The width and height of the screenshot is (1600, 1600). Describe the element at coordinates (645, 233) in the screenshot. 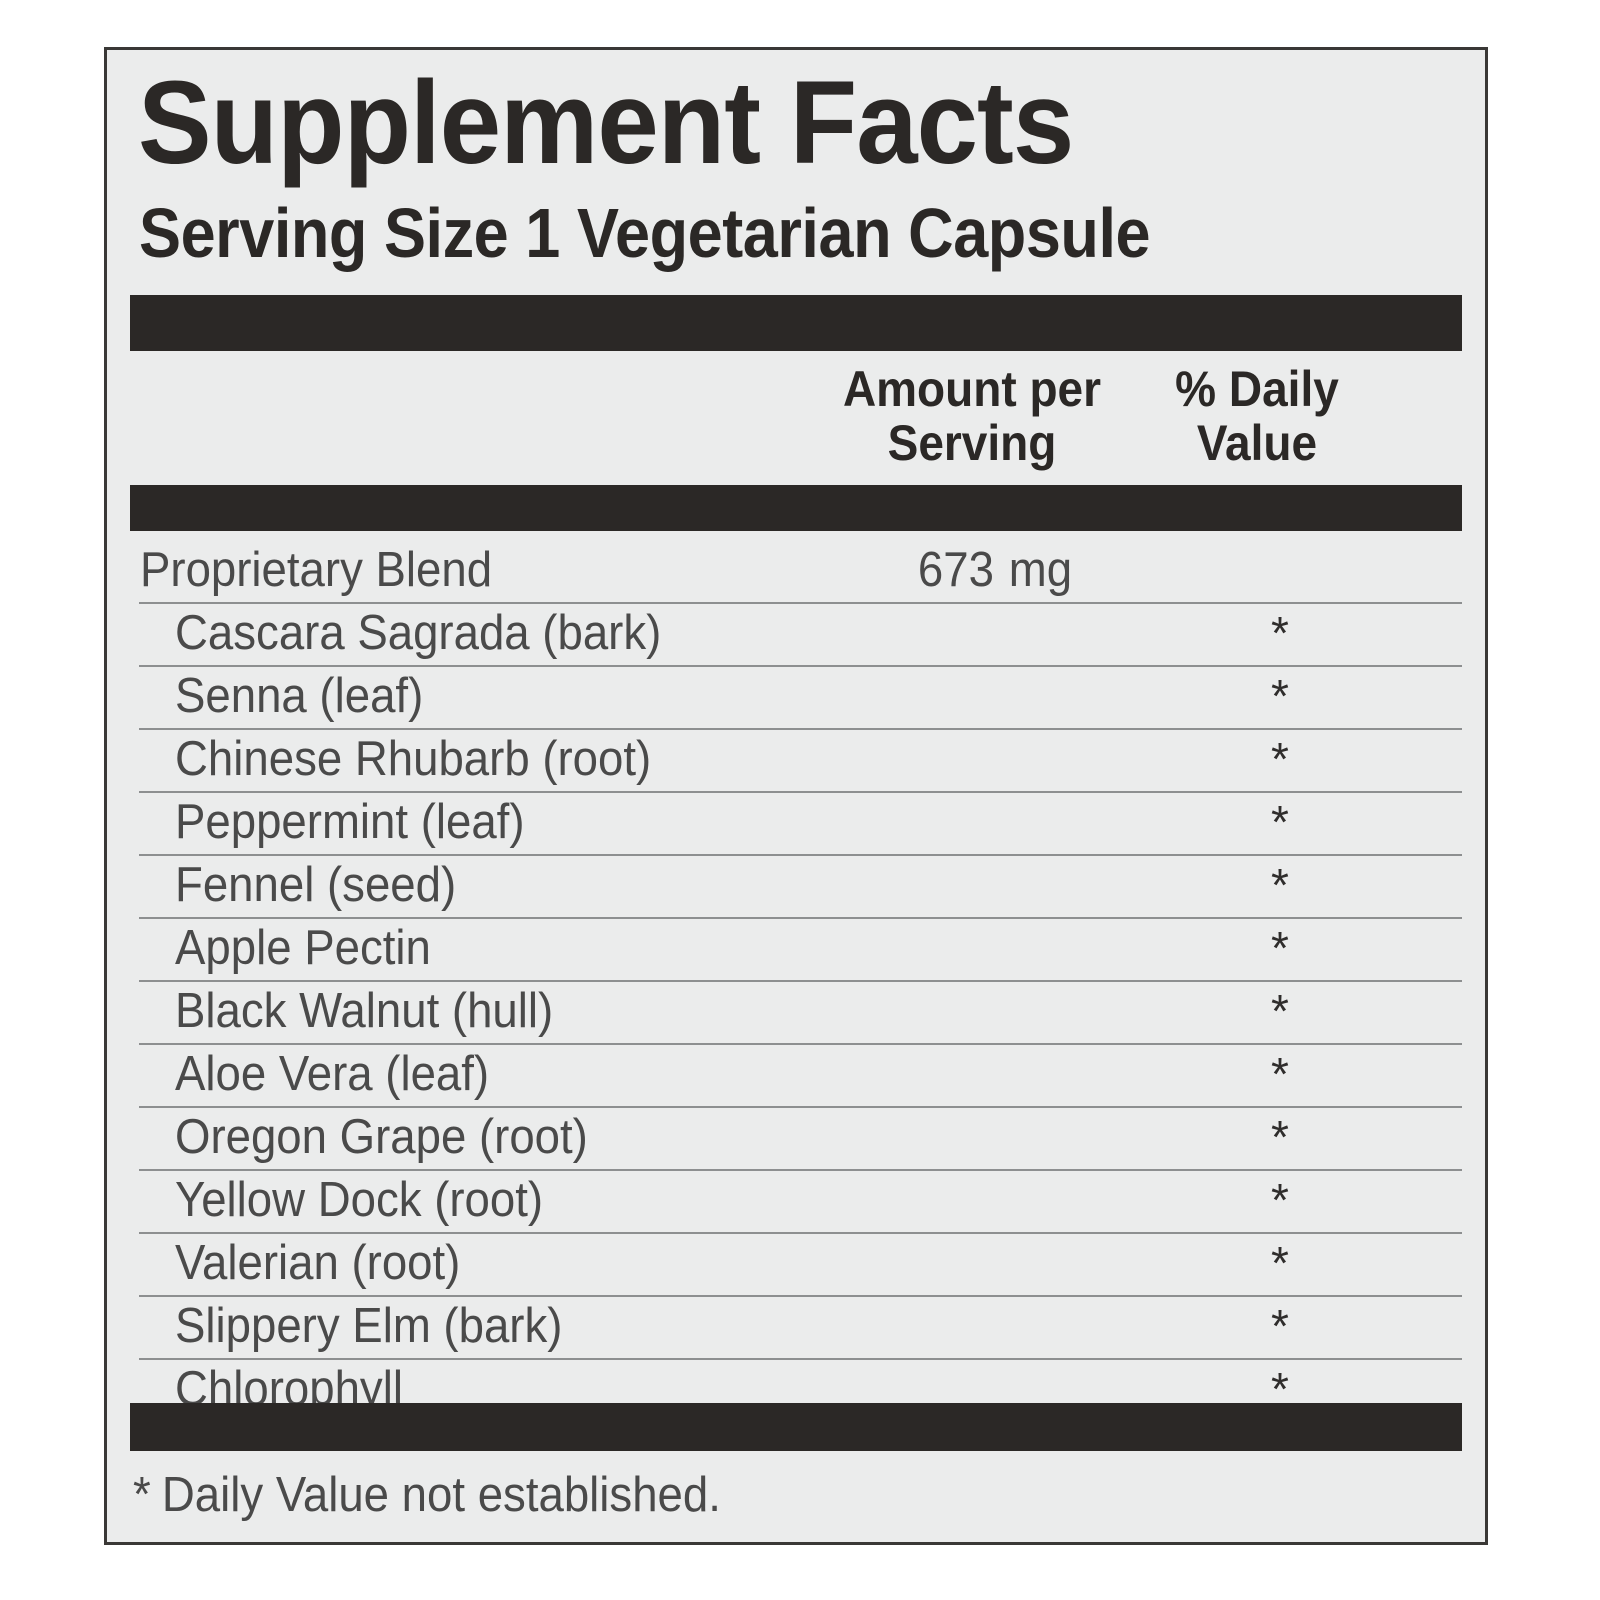

I see `serving-size-text: Serving Size 1 Vegetarian Capsule` at that location.